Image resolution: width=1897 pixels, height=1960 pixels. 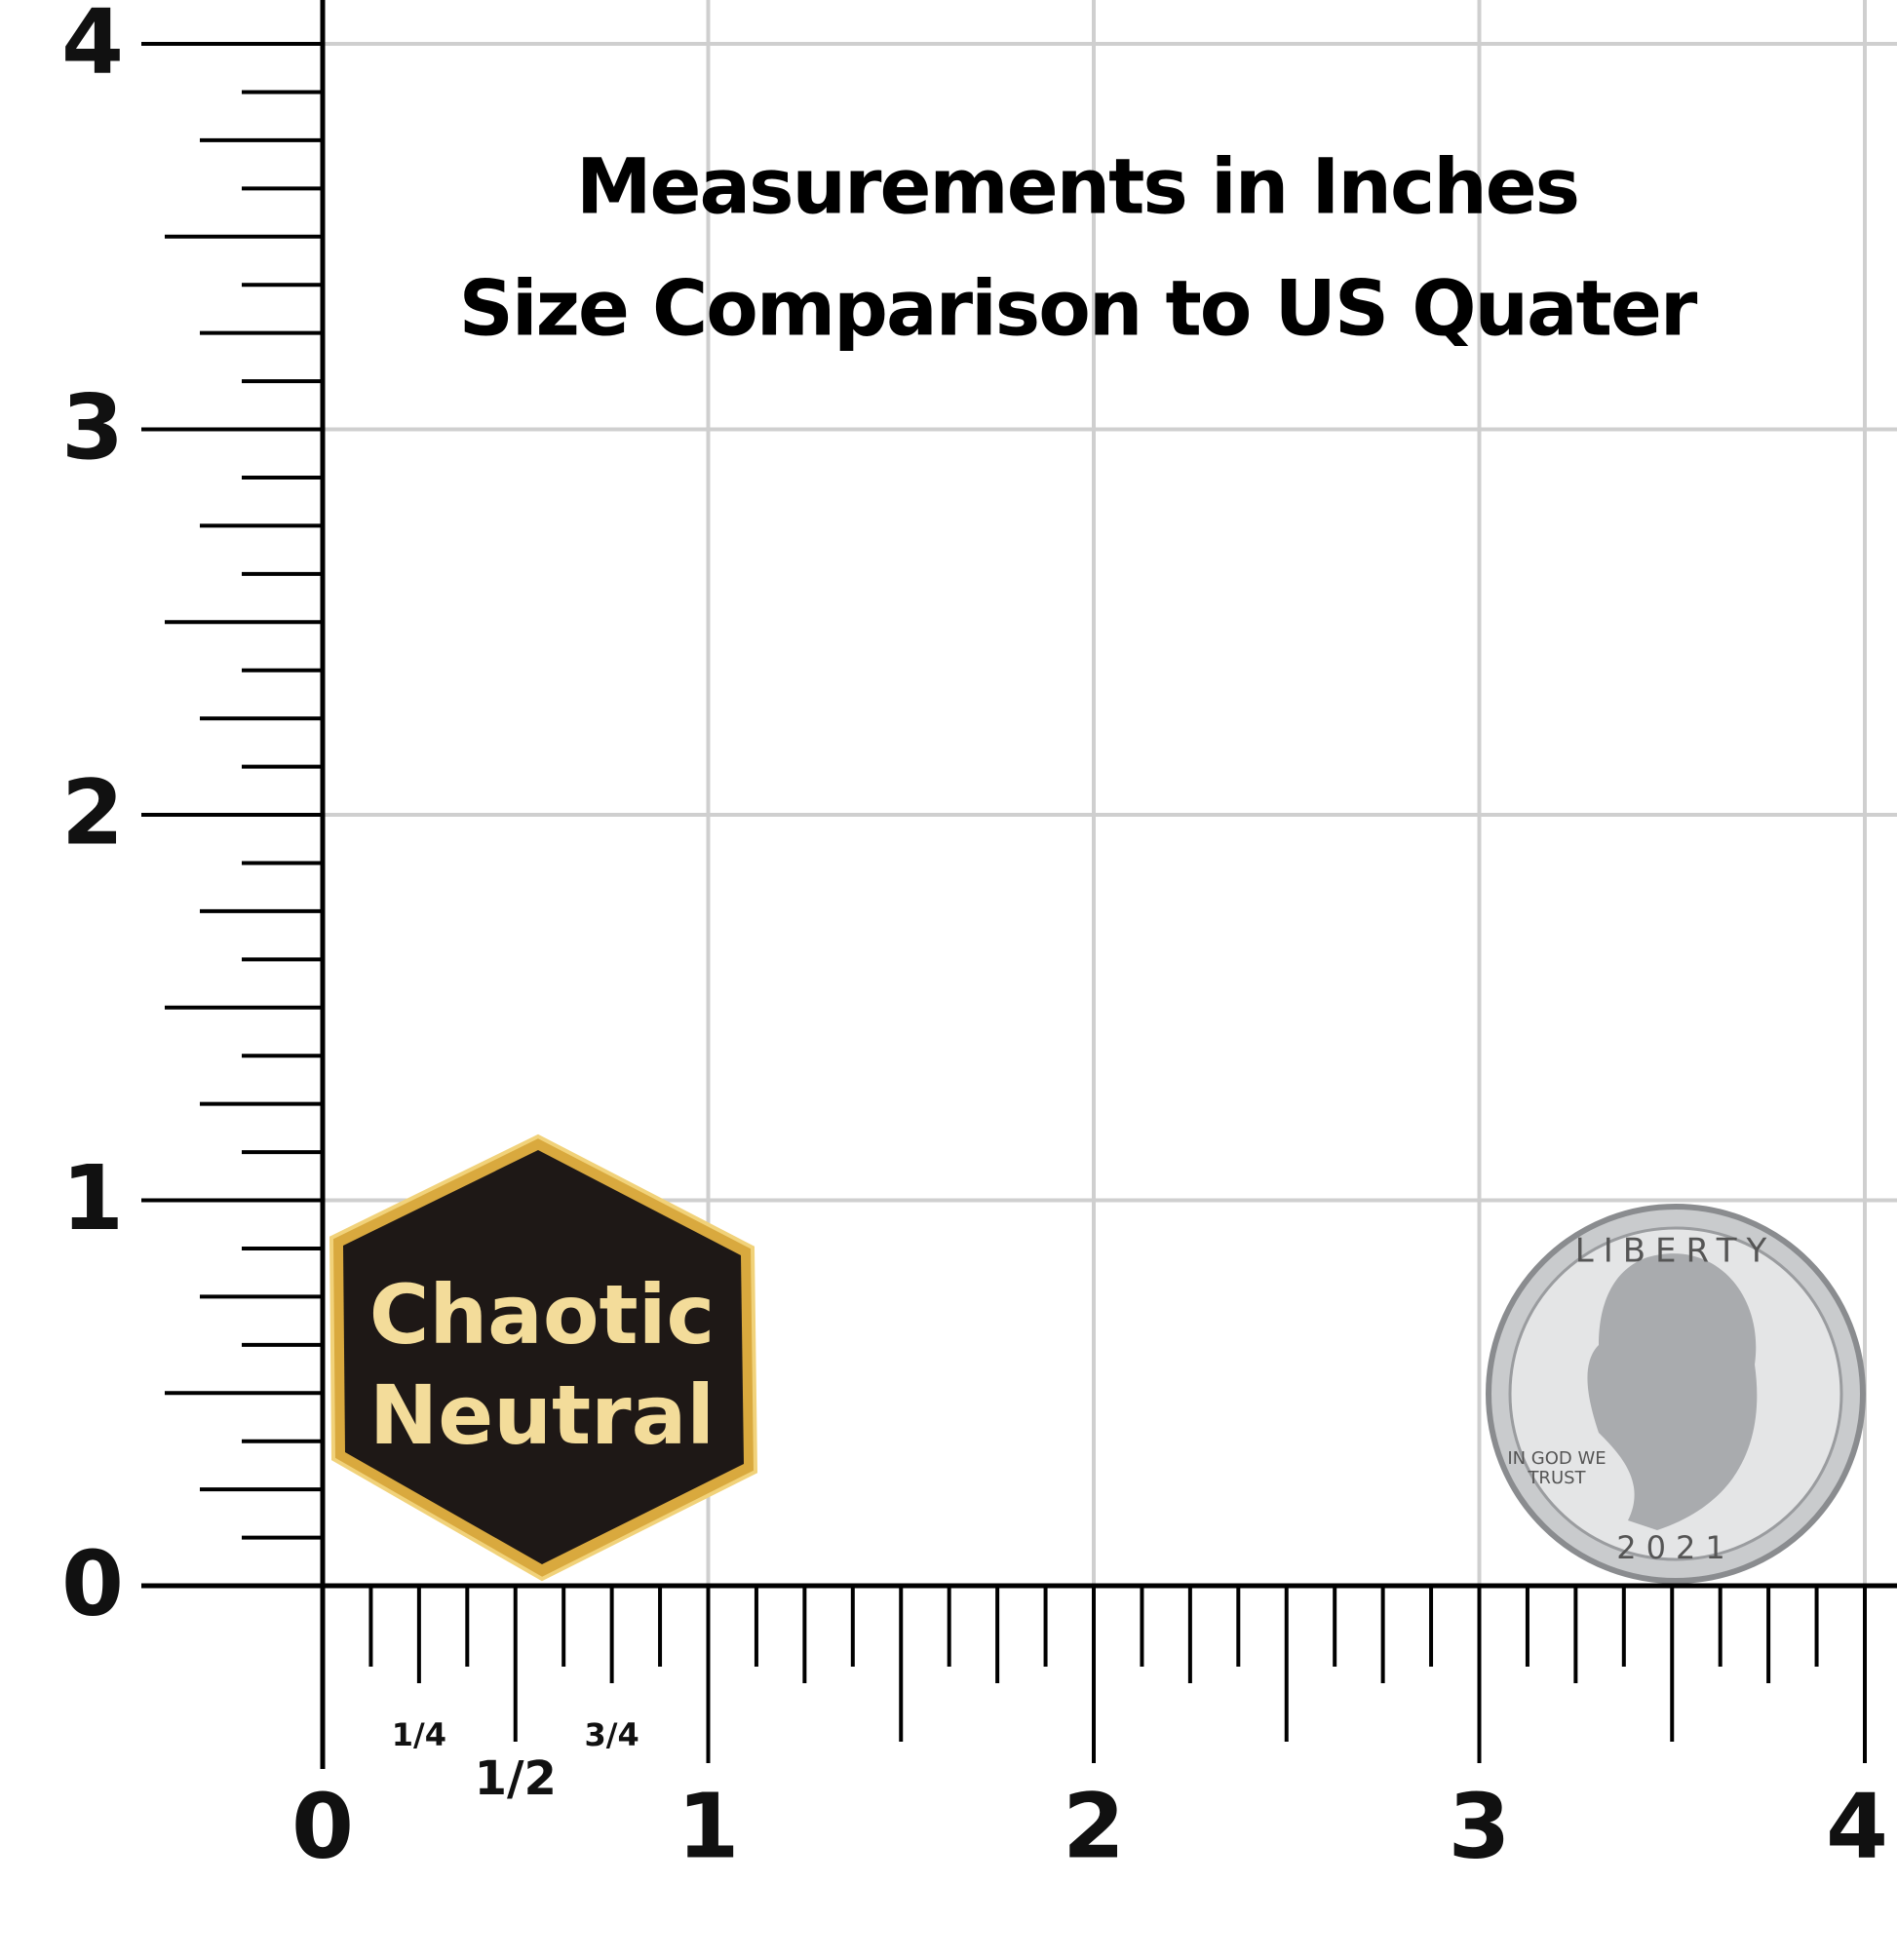 I want to click on y-label: 1, so click(x=92, y=1198).